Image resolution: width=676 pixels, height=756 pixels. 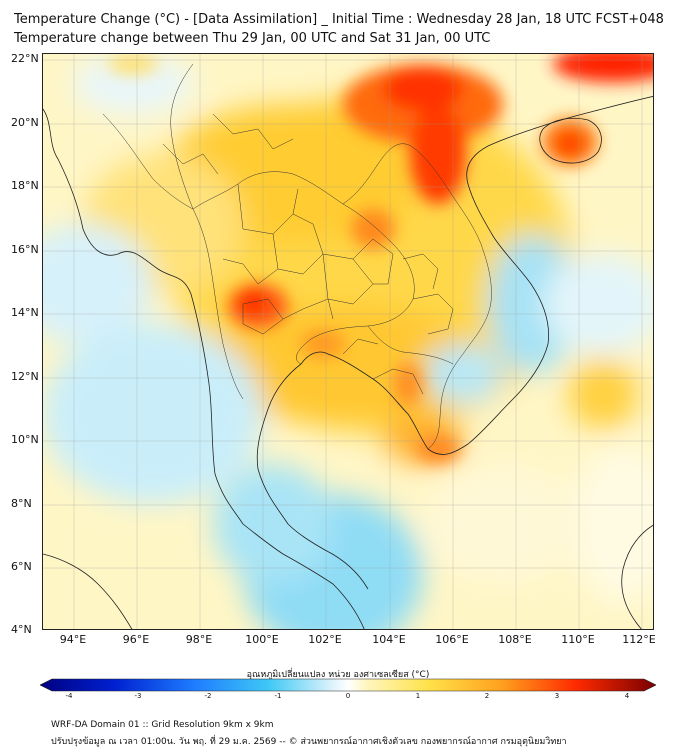 What do you see at coordinates (25, 439) in the screenshot?
I see `lat-label: 10°N` at bounding box center [25, 439].